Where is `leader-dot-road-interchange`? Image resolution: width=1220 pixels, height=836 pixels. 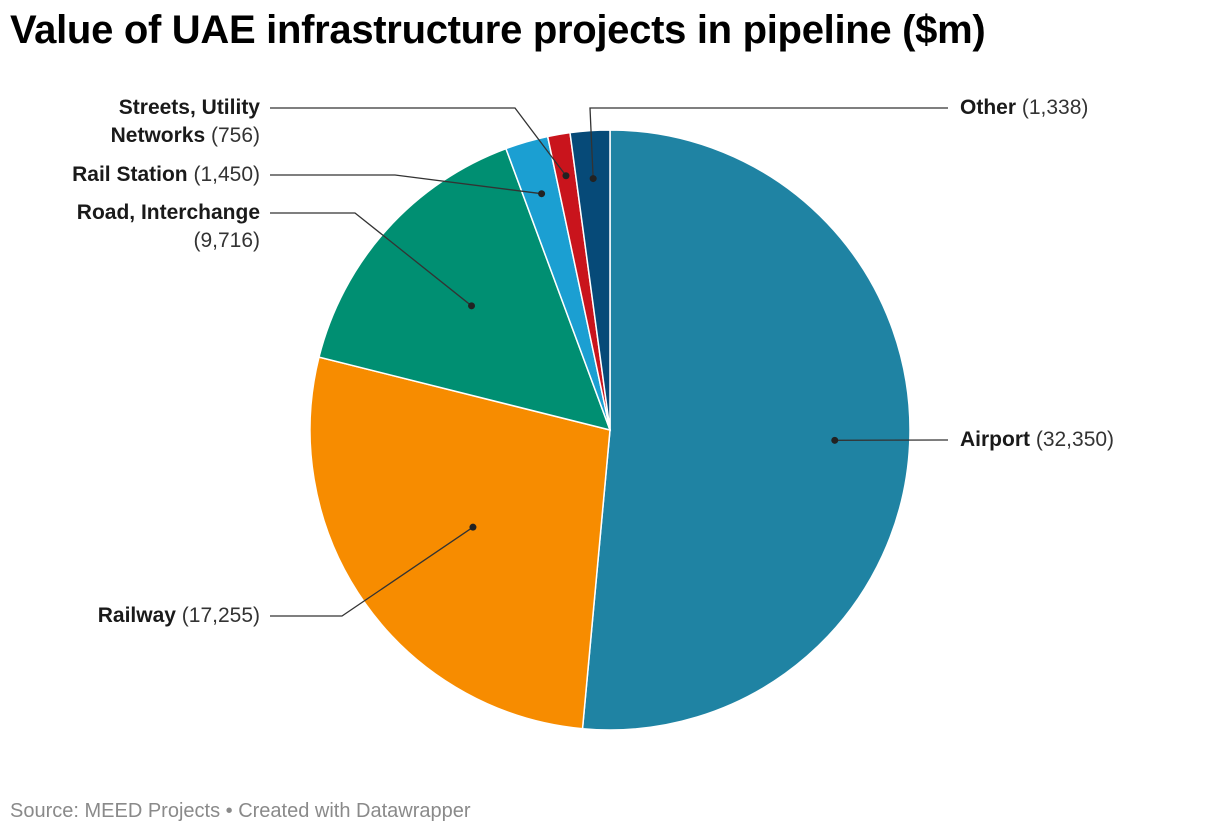 leader-dot-road-interchange is located at coordinates (472, 306).